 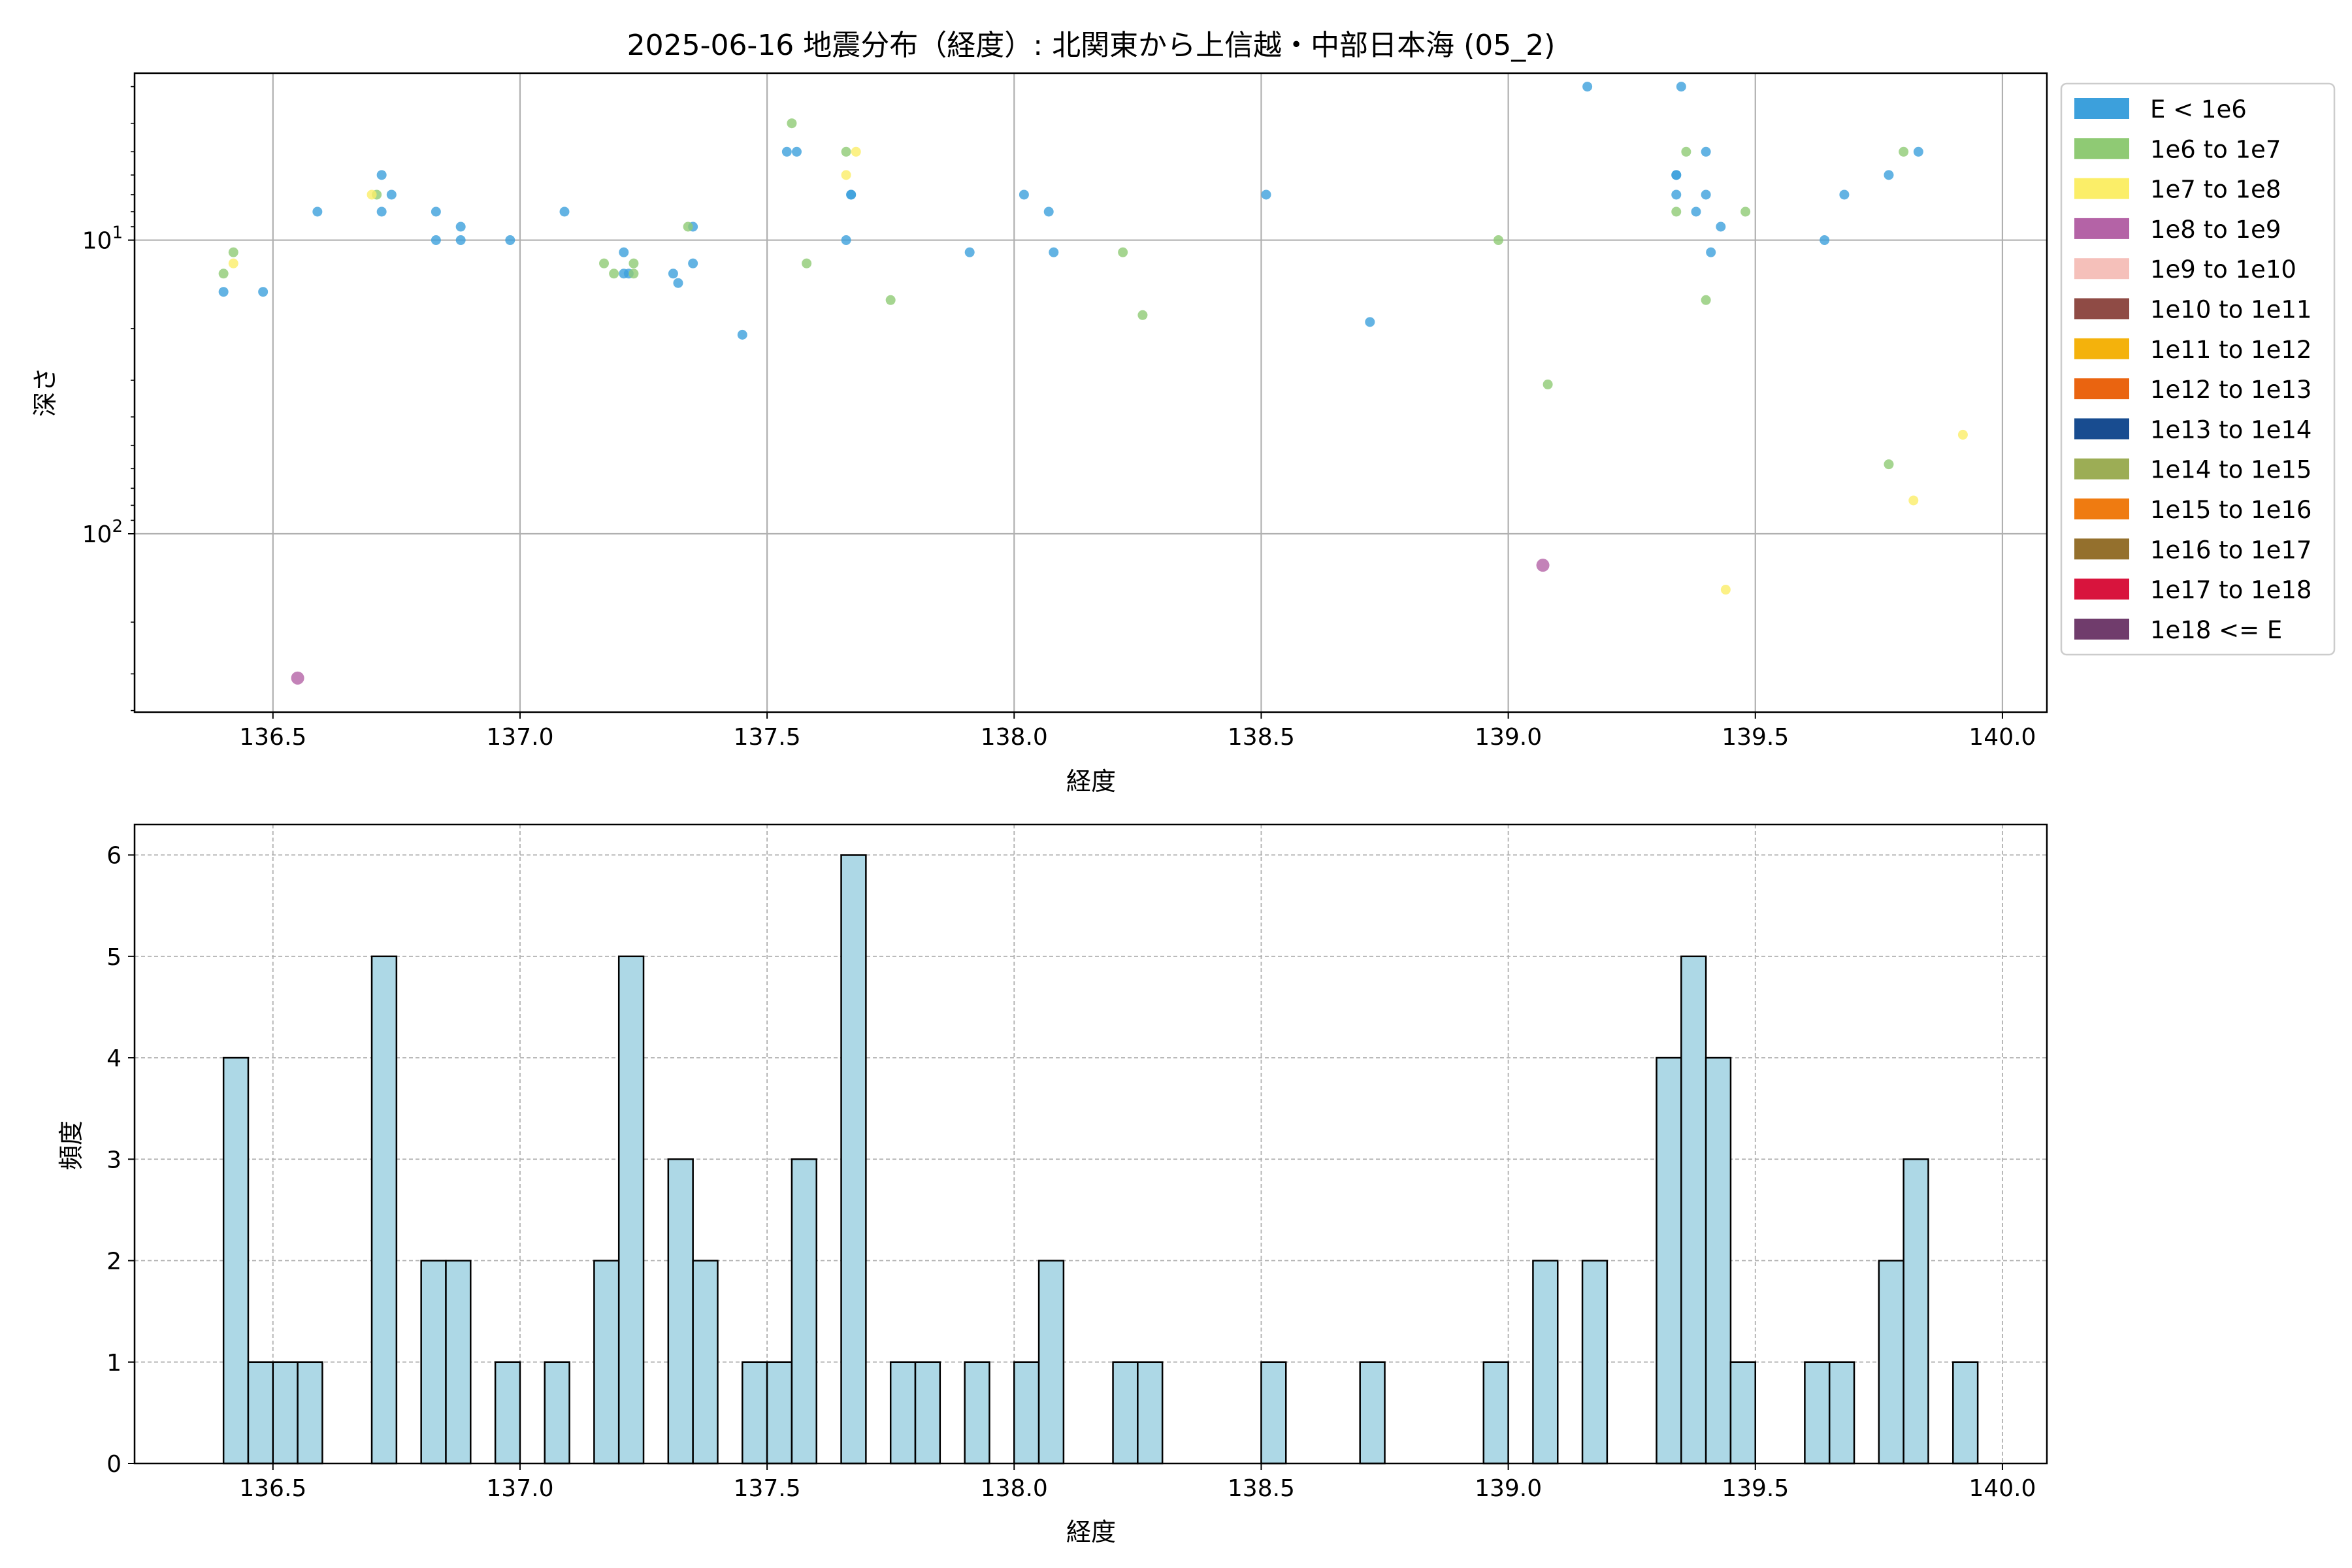 What do you see at coordinates (2198, 109) in the screenshot?
I see `legend-label: E < 1e6` at bounding box center [2198, 109].